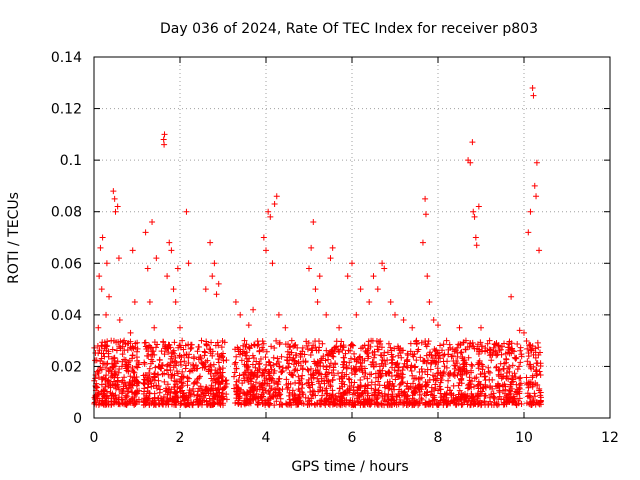 The height and width of the screenshot is (480, 640). I want to click on y-tick-label: 0.06, so click(66, 264).